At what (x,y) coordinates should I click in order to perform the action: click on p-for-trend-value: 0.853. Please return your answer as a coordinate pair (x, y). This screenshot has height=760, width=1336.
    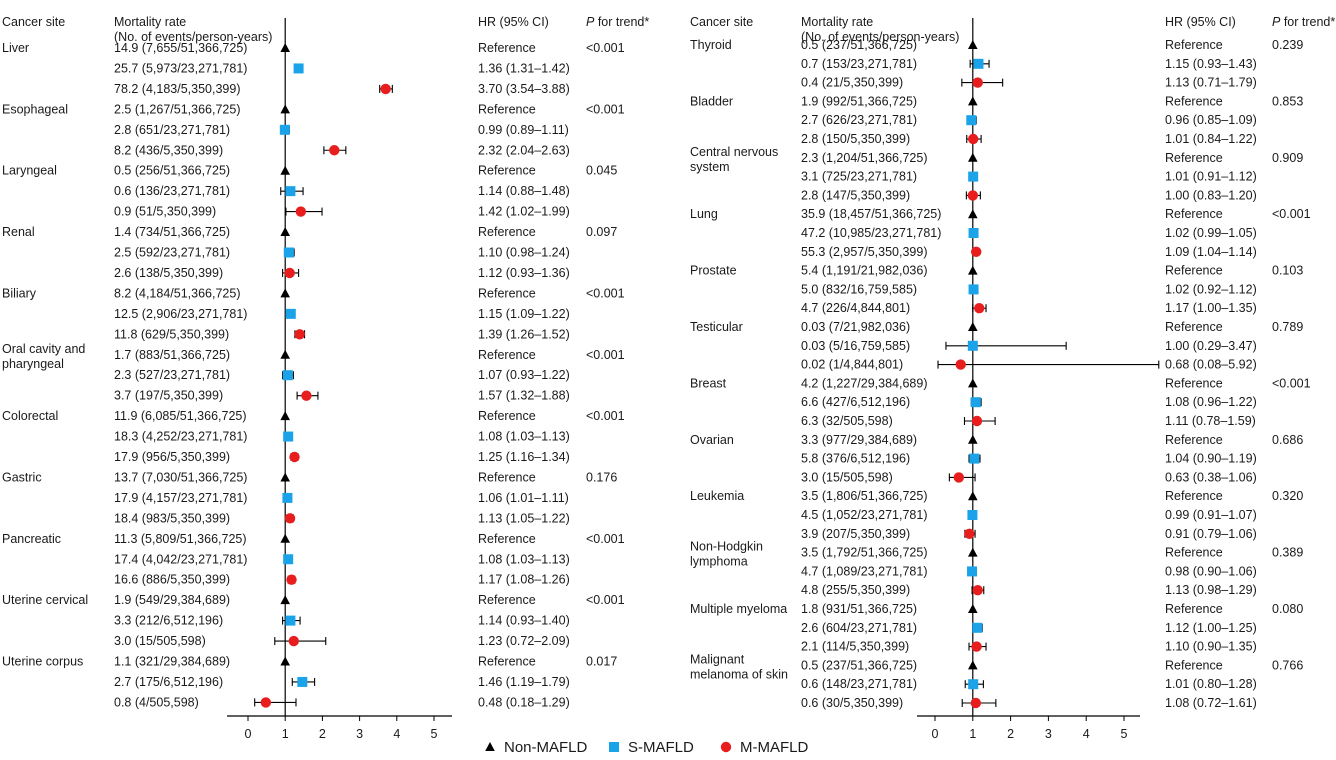
    Looking at the image, I should click on (1287, 101).